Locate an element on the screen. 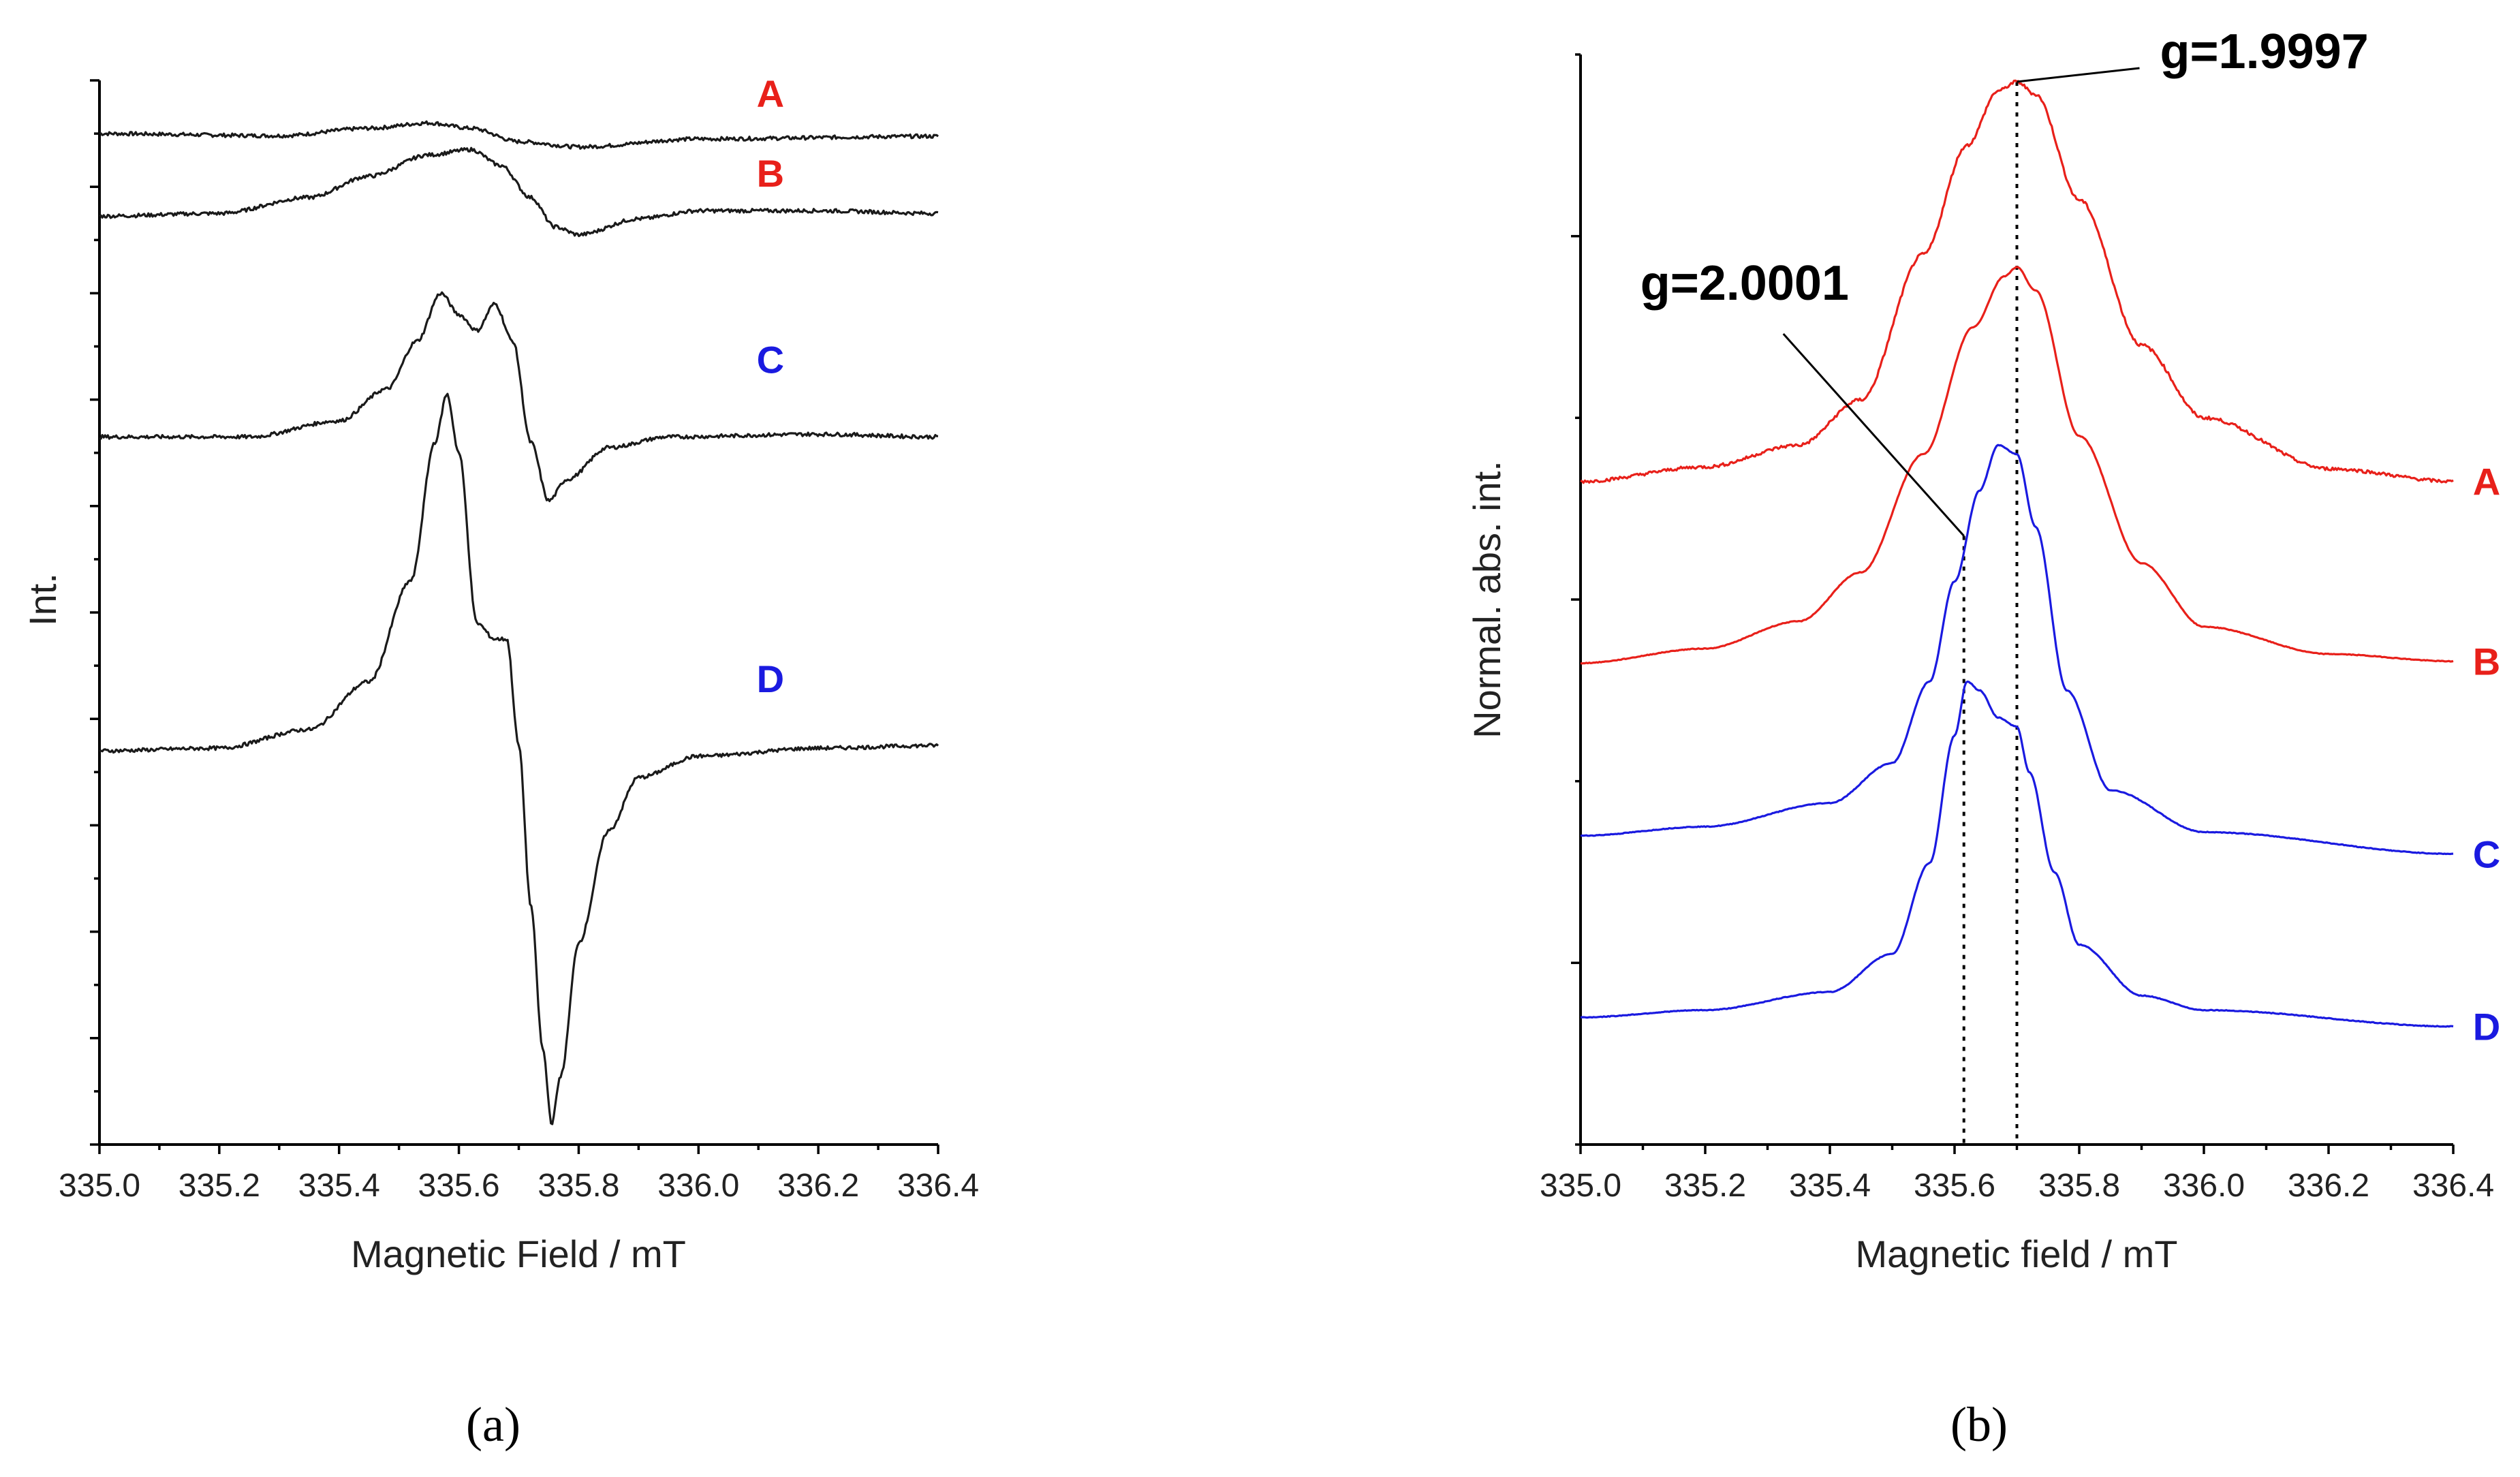  panel-a-series-labels: AB C D is located at coordinates (770, 386).